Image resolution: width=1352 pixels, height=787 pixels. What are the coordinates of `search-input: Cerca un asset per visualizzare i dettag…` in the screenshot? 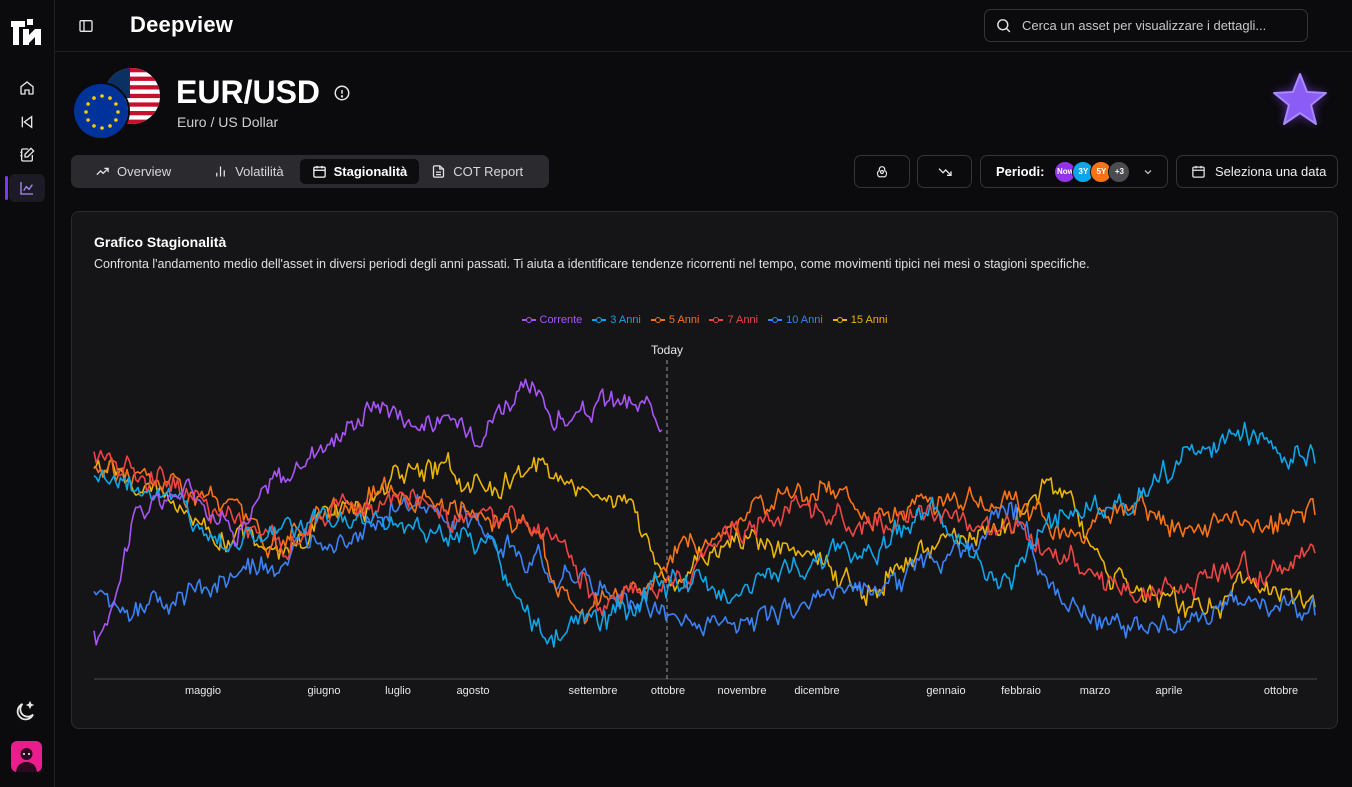 It's located at (1146, 25).